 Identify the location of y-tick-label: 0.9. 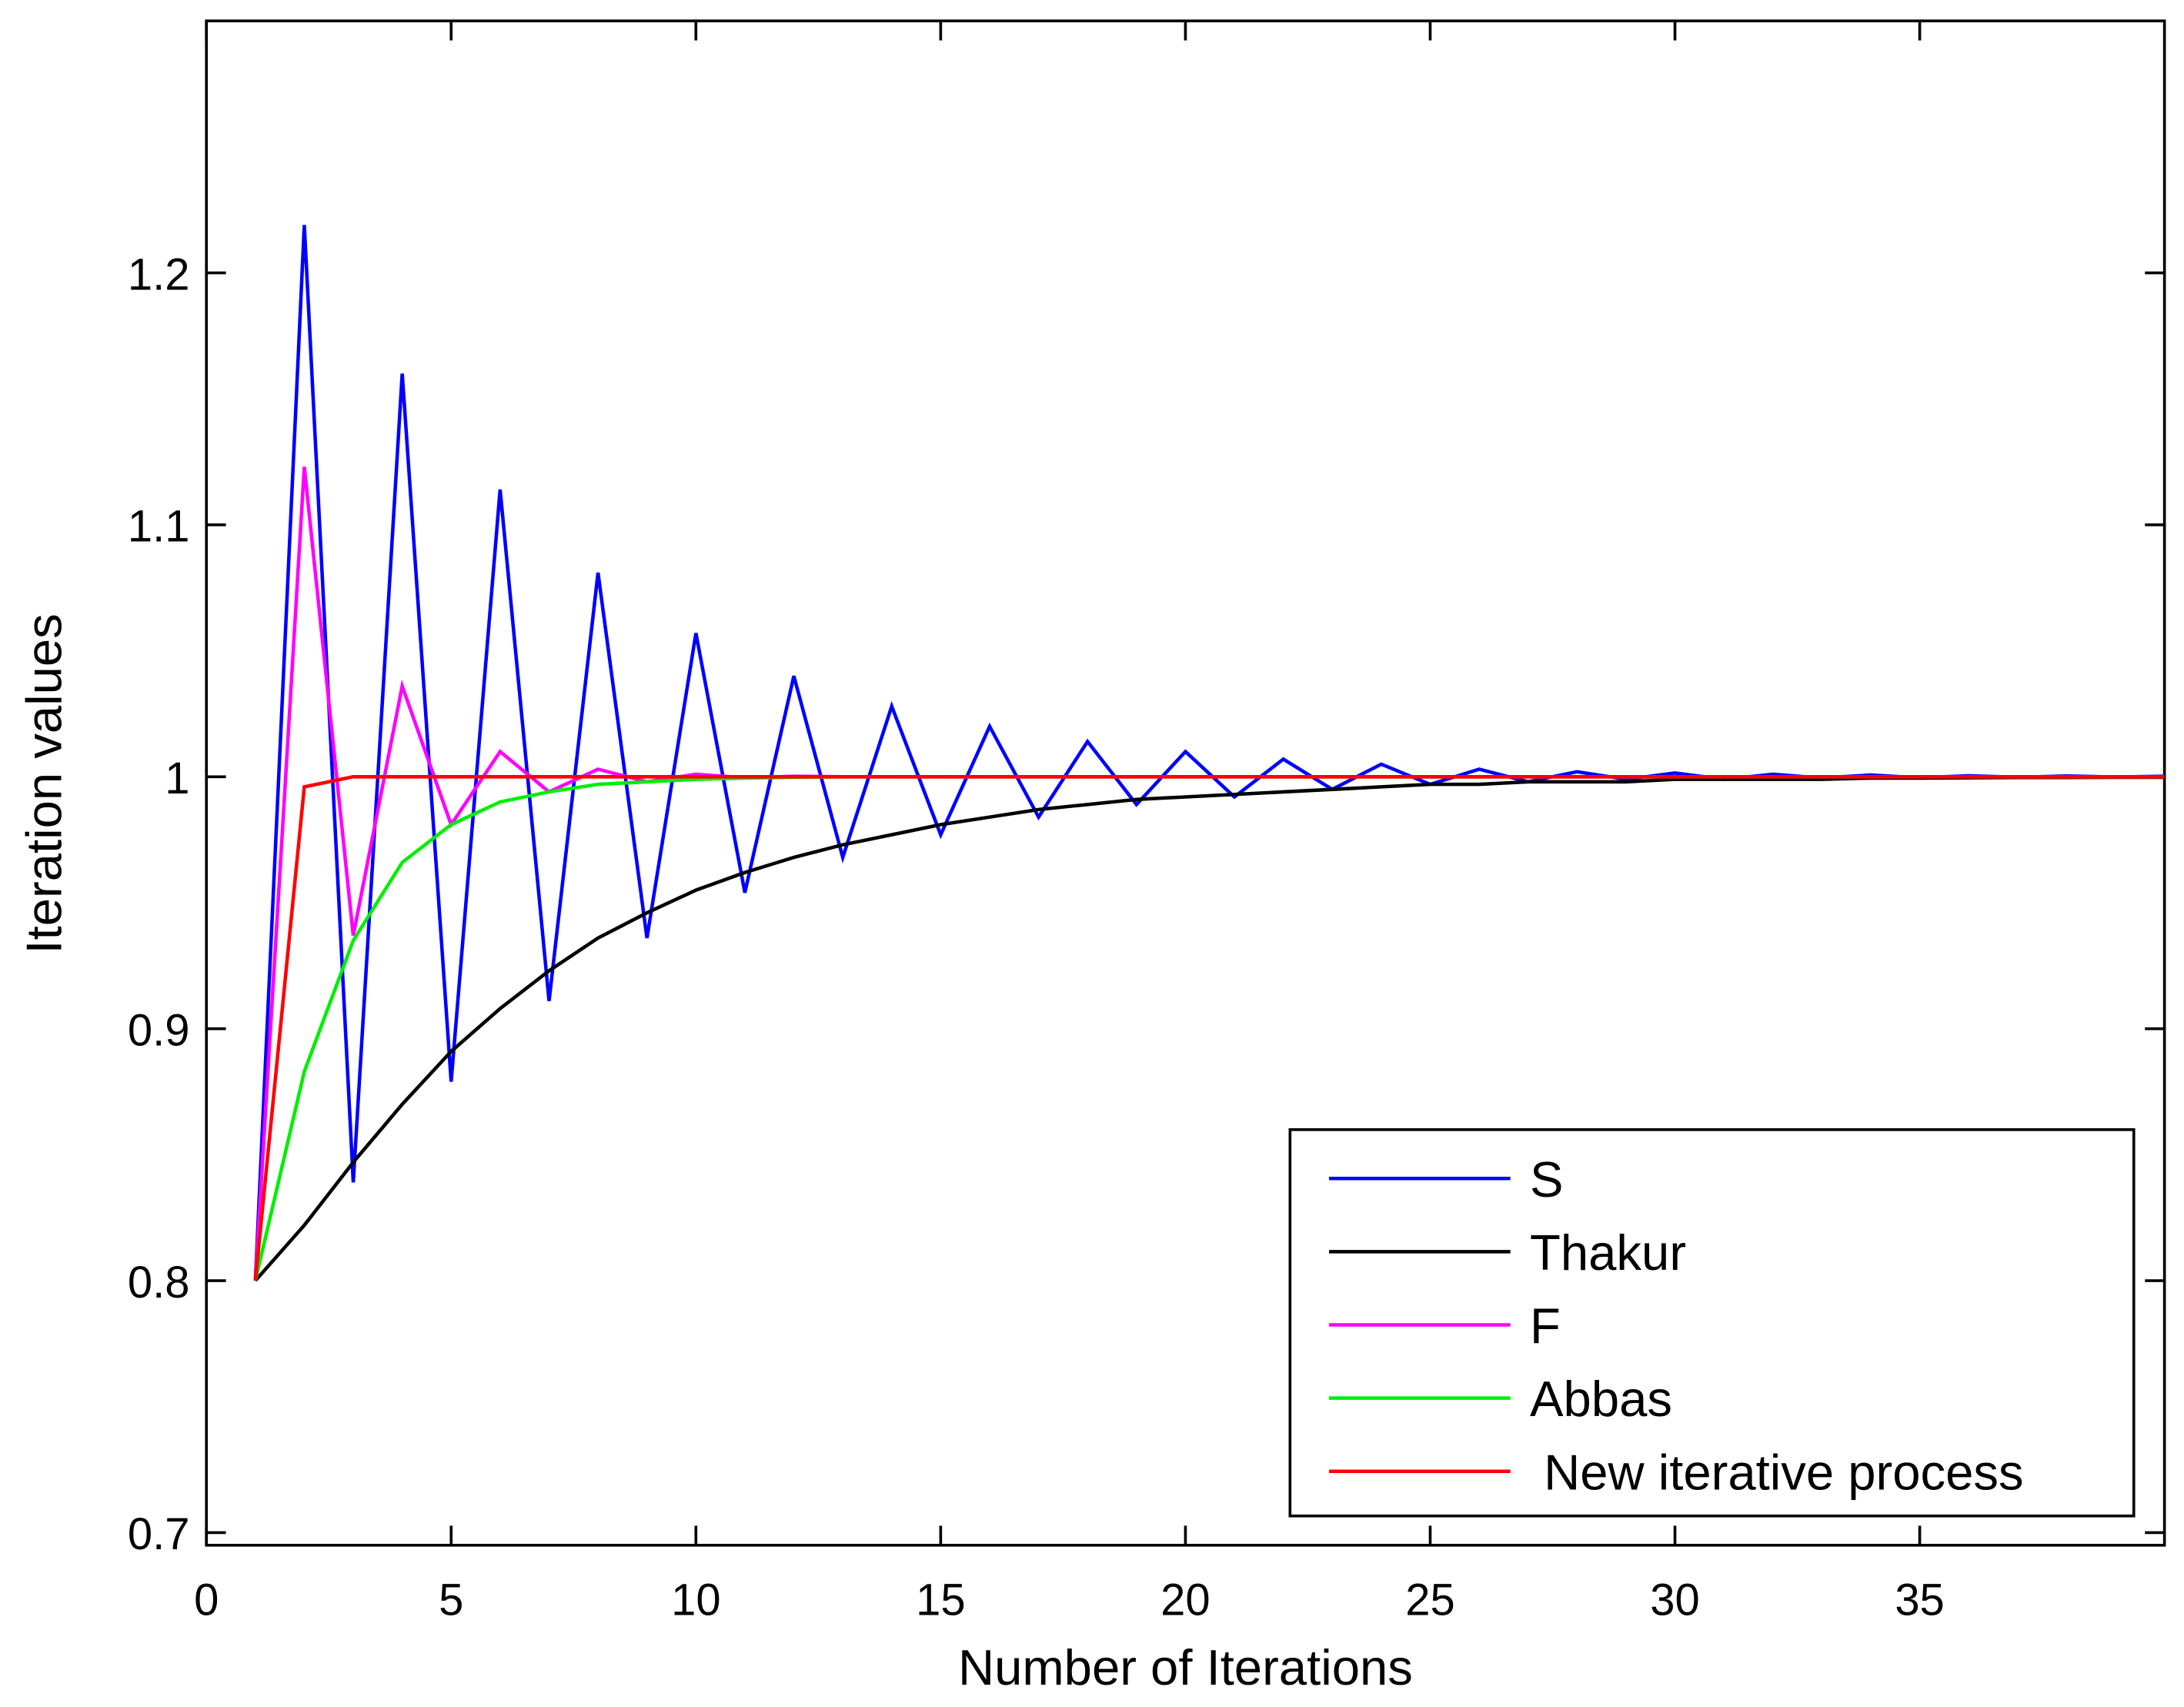
(159, 1030).